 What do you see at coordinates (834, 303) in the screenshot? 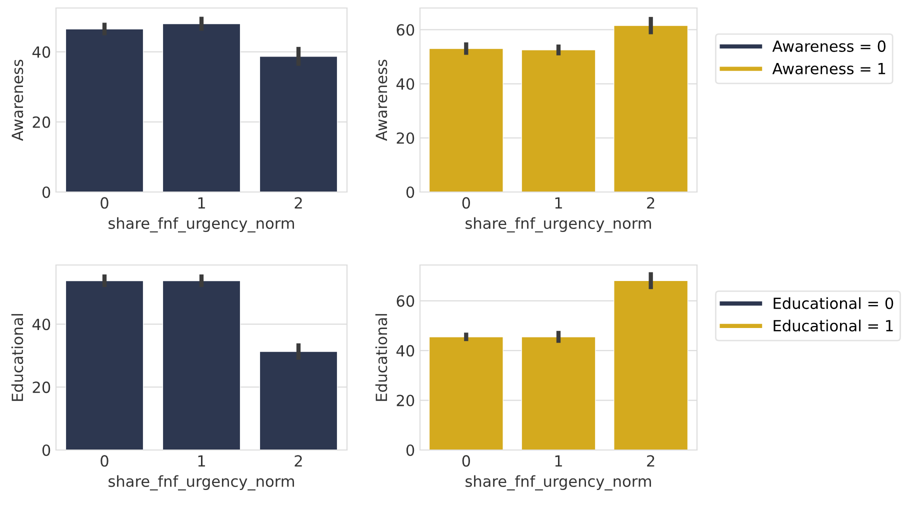
I see `text: Educational = 0` at bounding box center [834, 303].